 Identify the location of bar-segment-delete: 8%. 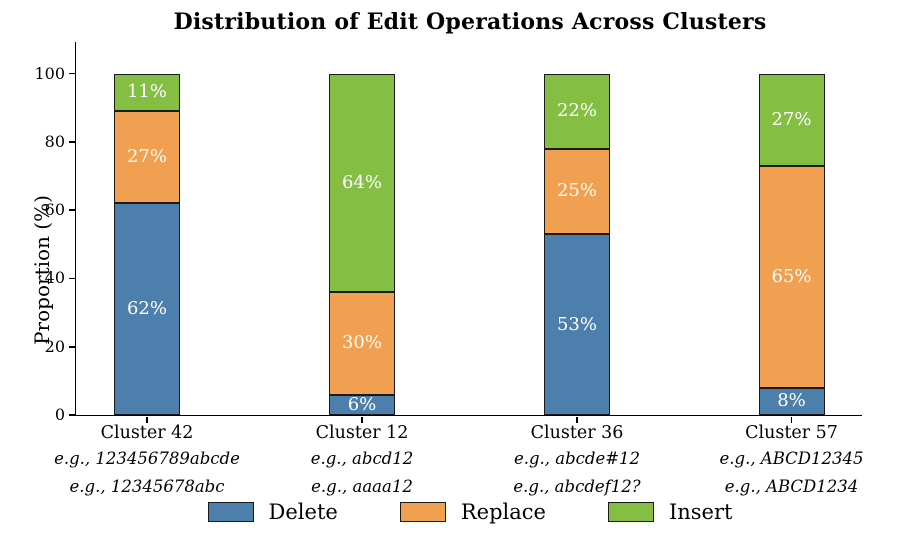
(791, 401).